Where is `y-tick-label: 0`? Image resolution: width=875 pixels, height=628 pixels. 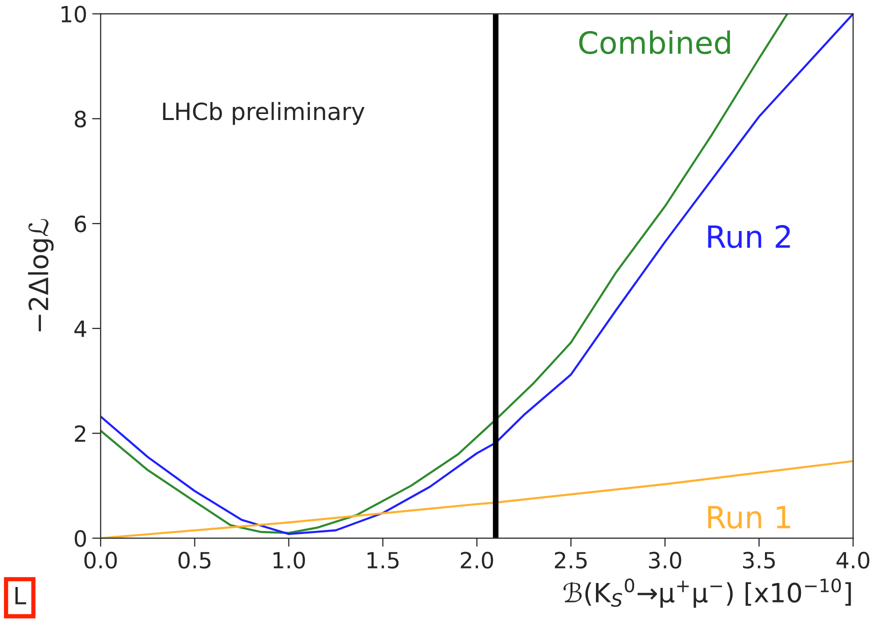
y-tick-label: 0 is located at coordinates (80, 538).